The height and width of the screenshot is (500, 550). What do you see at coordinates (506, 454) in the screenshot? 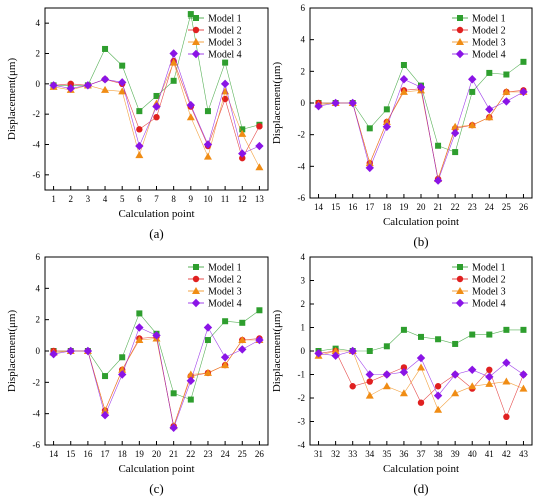
I see `x-tick-label: 42` at bounding box center [506, 454].